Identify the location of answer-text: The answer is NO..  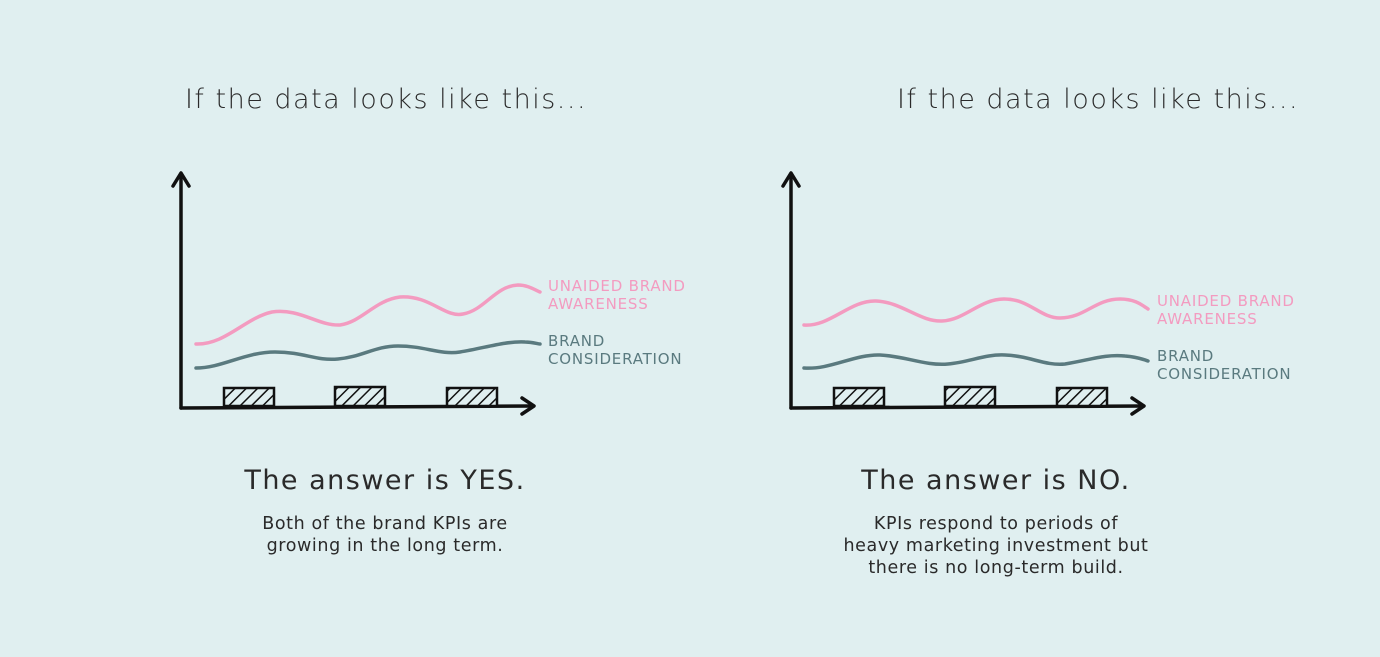
(996, 480).